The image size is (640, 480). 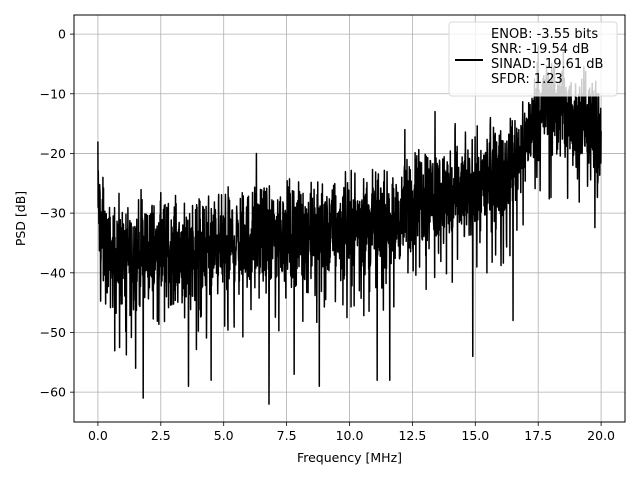 What do you see at coordinates (53, 213) in the screenshot?
I see `y-tick-label: −30` at bounding box center [53, 213].